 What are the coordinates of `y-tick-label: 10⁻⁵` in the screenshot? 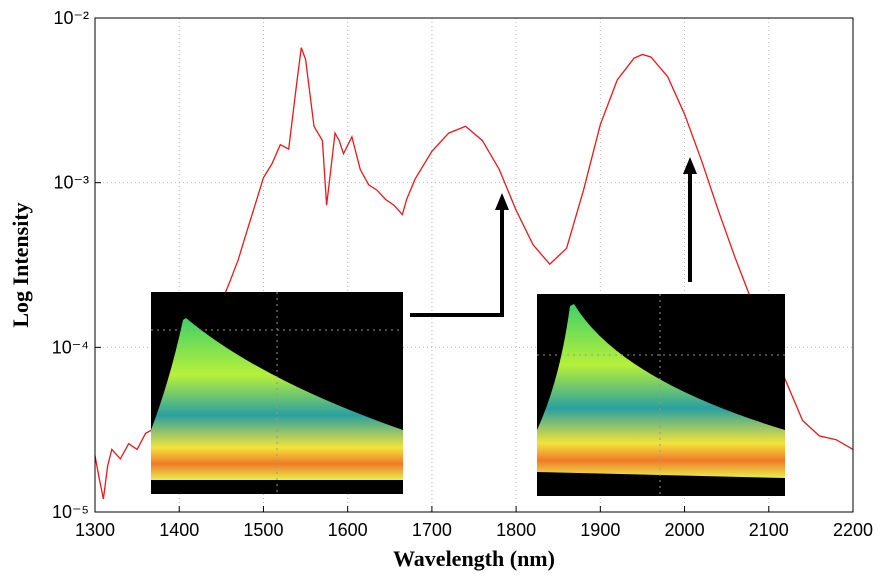 It's located at (70, 512).